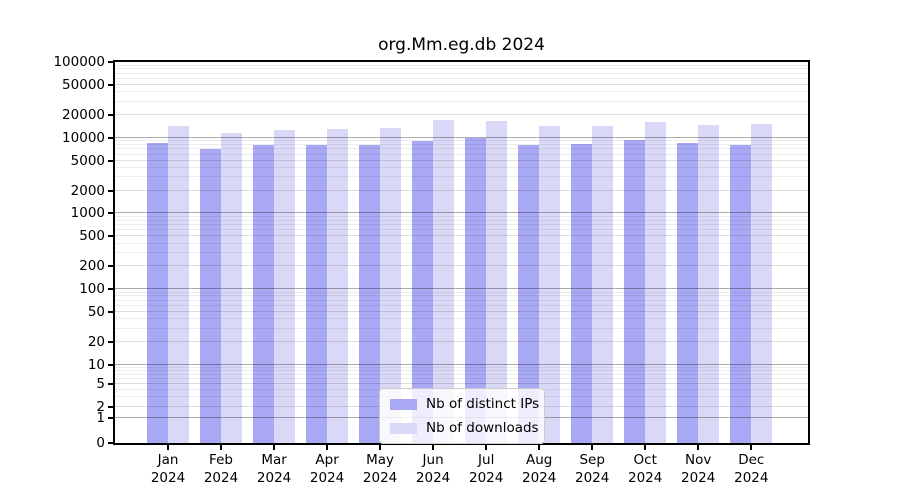 This screenshot has height=500, width=900. I want to click on x-tick-label-dec: Dec 2024, so click(751, 469).